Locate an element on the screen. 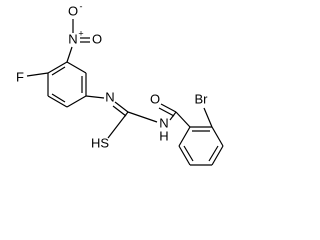 This screenshot has height=240, width=320. charge: + is located at coordinates (80, 33).